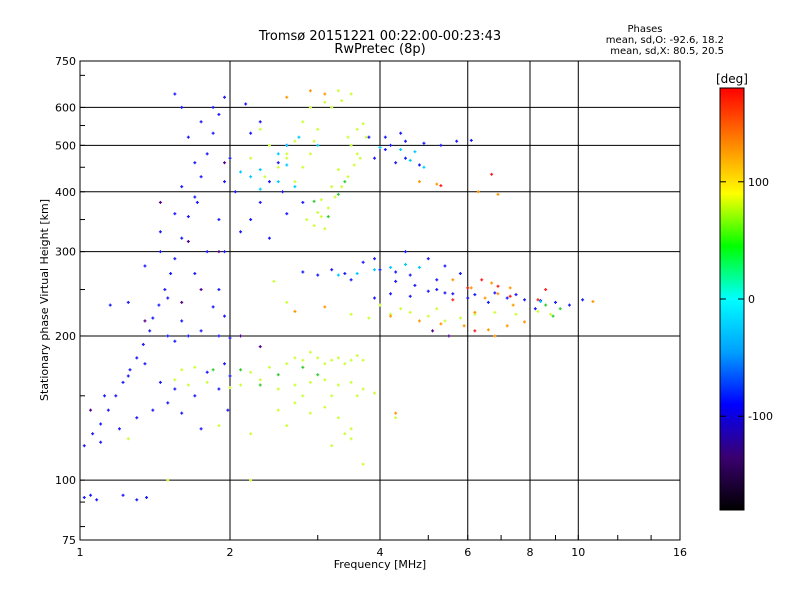  What do you see at coordinates (758, 182) in the screenshot?
I see `colorbar-tick-label: 100` at bounding box center [758, 182].